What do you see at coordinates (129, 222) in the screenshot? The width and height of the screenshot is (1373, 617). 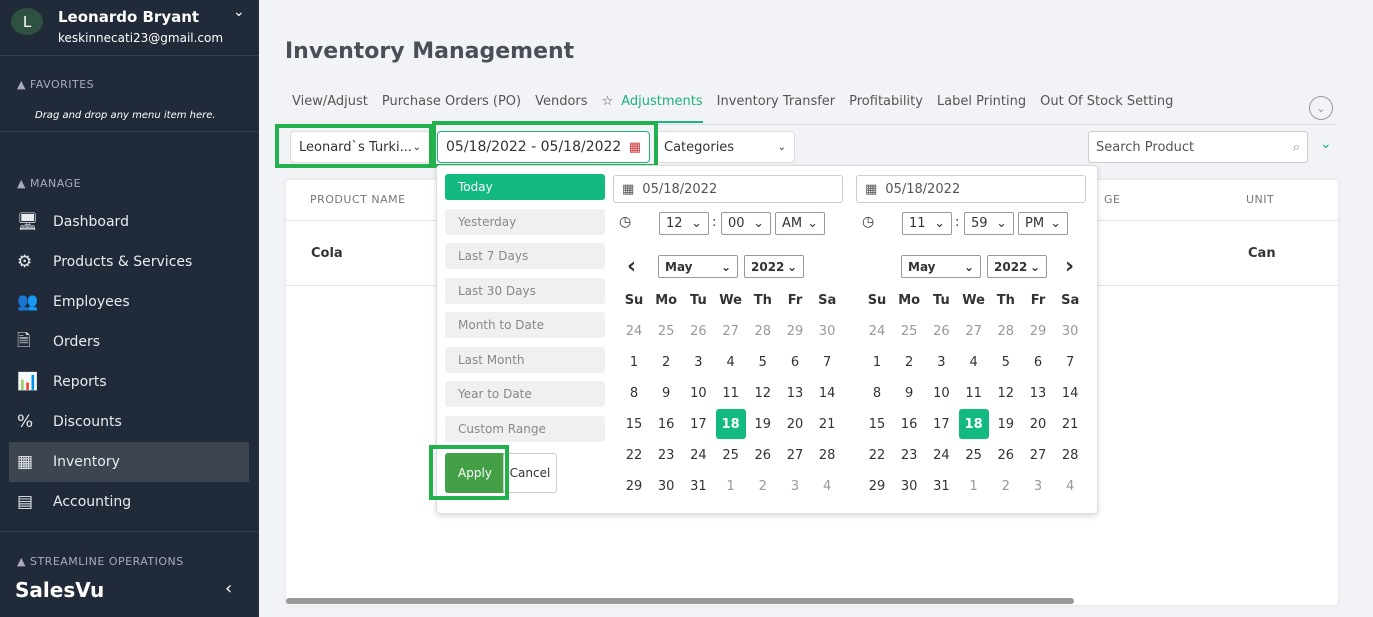 I see `sidebar-item-dashboard: 🖥 Dashboard` at bounding box center [129, 222].